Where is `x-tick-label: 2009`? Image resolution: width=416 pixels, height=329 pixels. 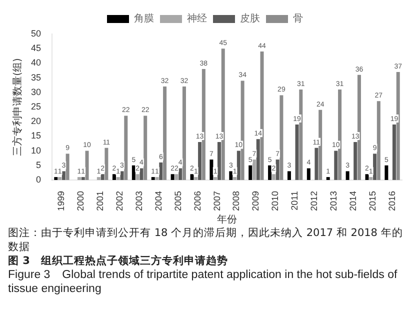
x-tick-label: 2009 is located at coordinates (255, 201).